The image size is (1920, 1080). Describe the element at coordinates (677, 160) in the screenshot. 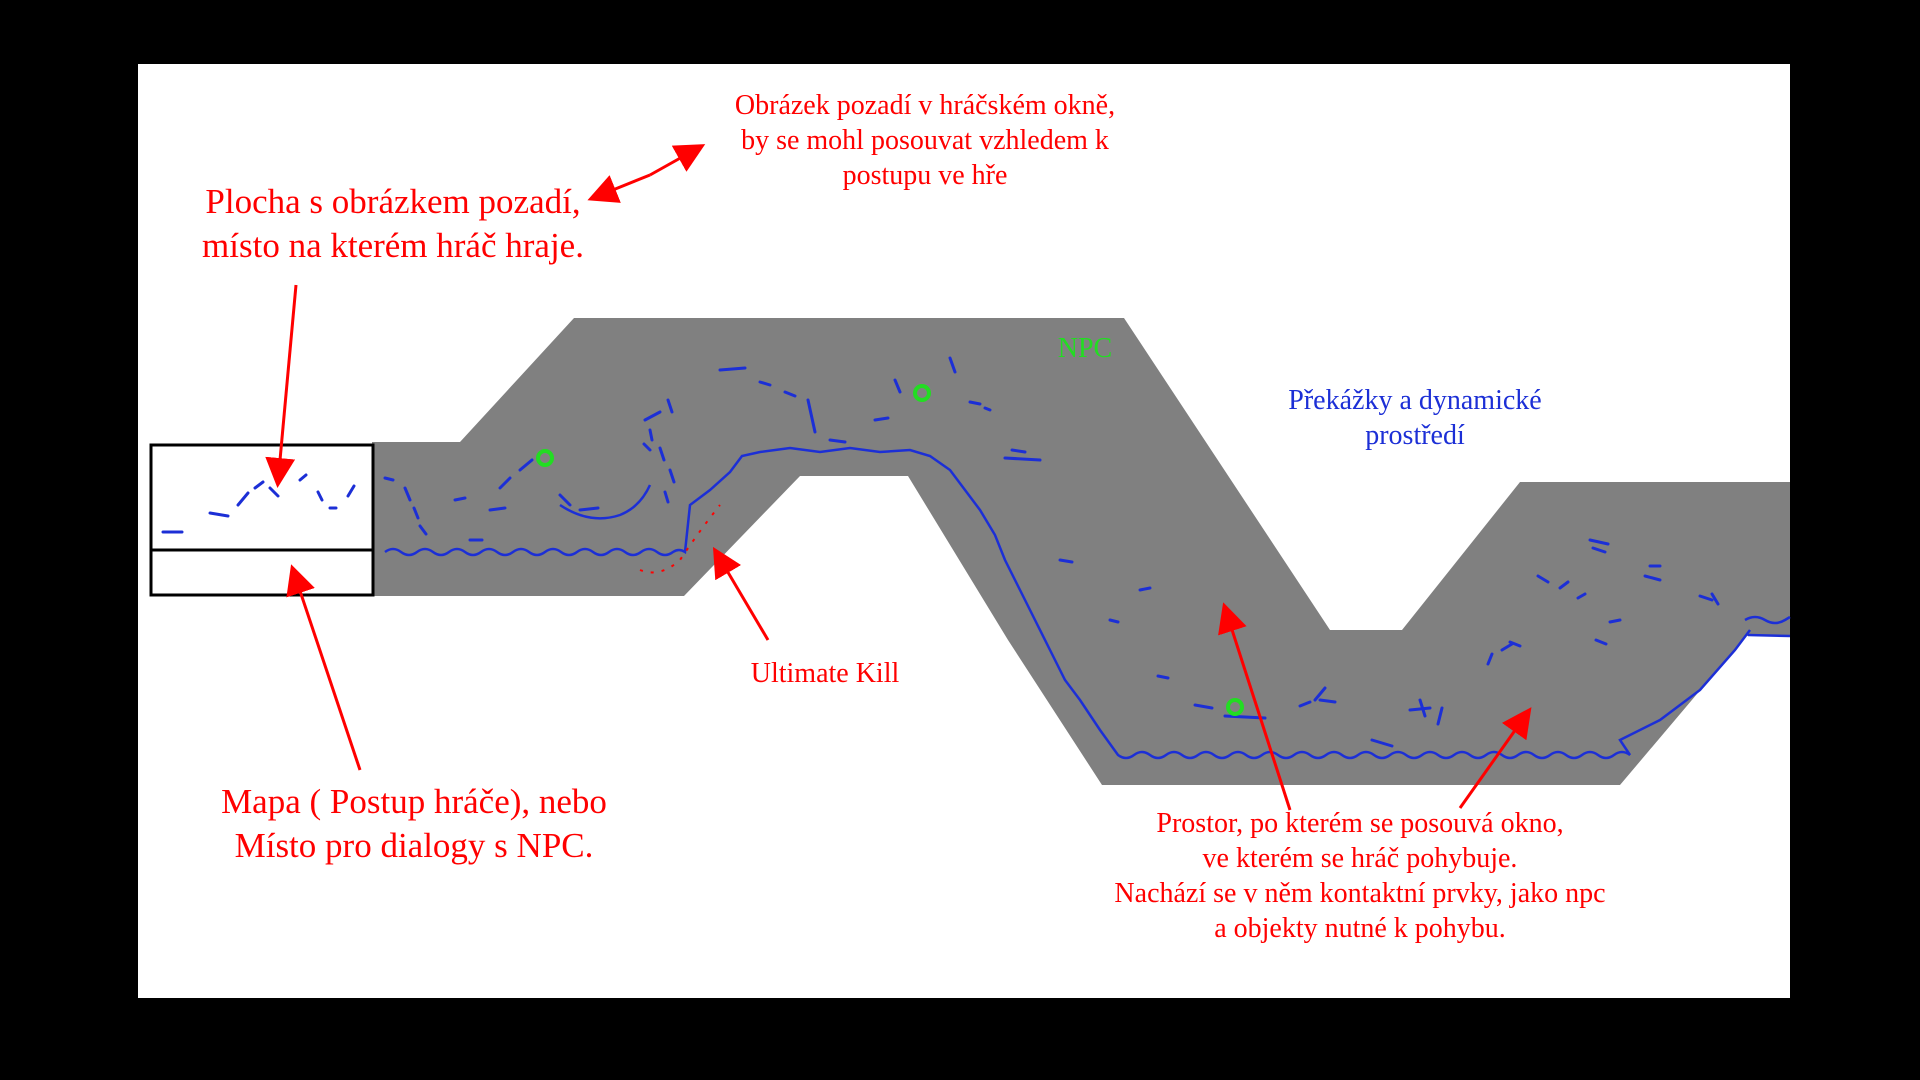

I see `arrow-background-bidirectional-a` at that location.